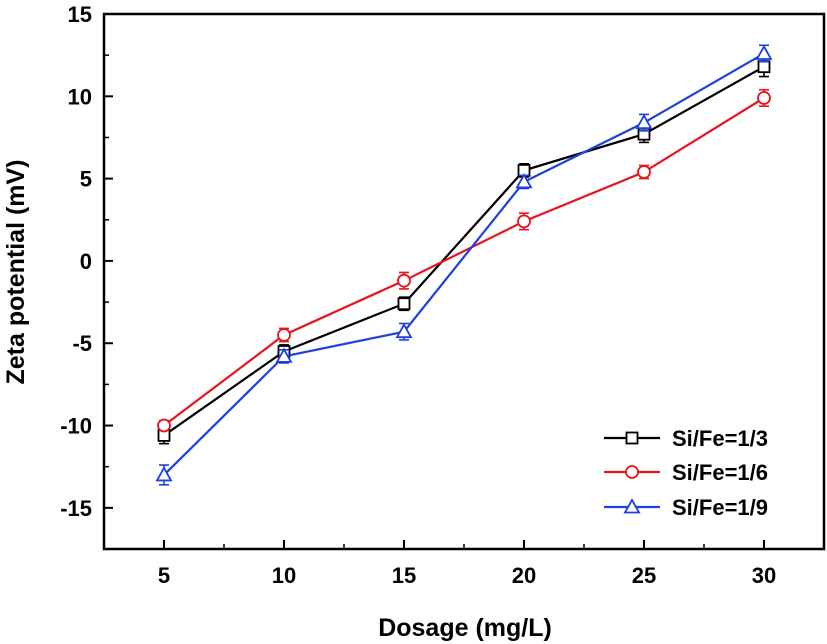 The image size is (827, 644). What do you see at coordinates (76, 508) in the screenshot?
I see `y-tick-label: -15` at bounding box center [76, 508].